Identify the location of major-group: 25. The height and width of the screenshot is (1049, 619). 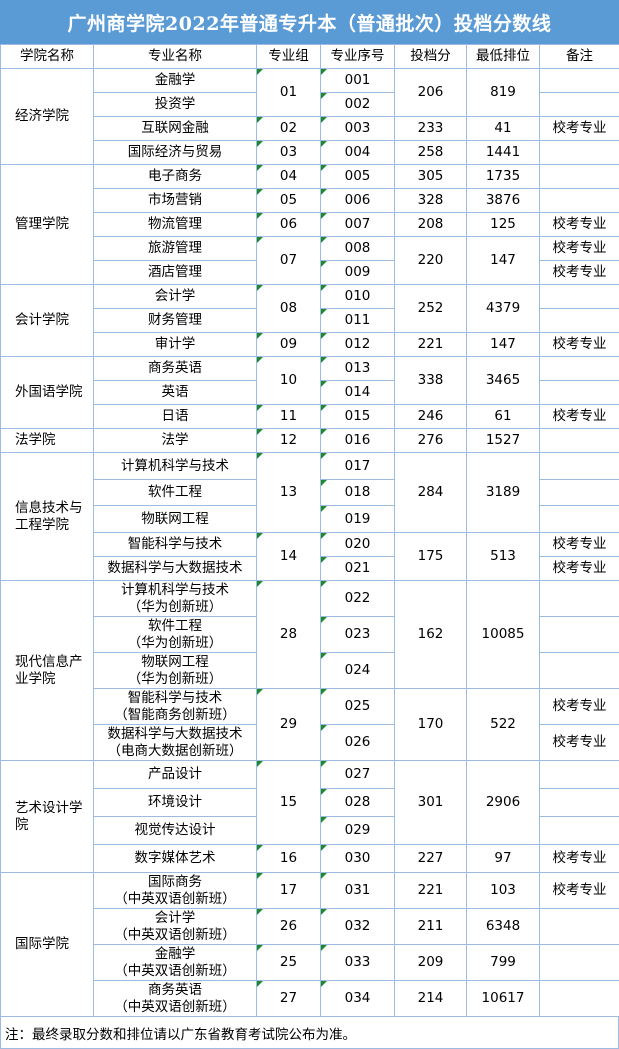
(289, 963).